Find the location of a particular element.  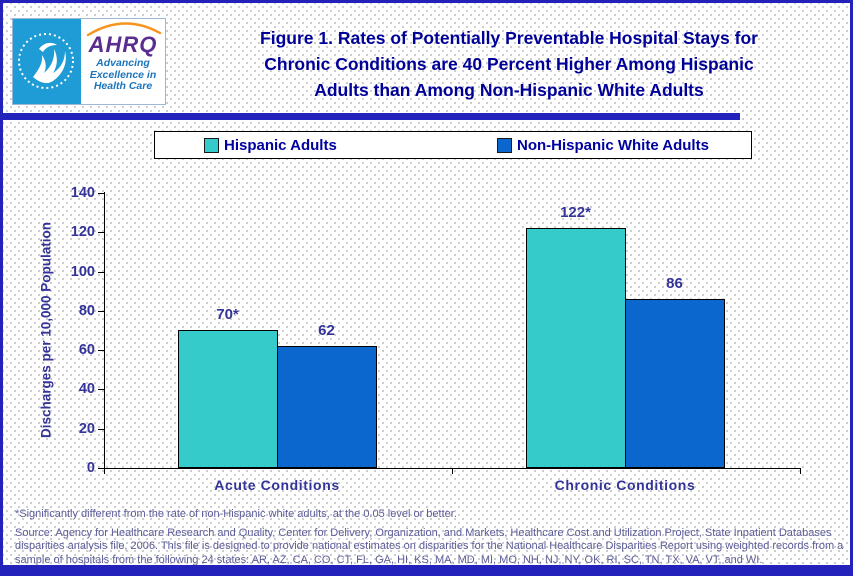

y-tick-label: 80 is located at coordinates (86, 310).